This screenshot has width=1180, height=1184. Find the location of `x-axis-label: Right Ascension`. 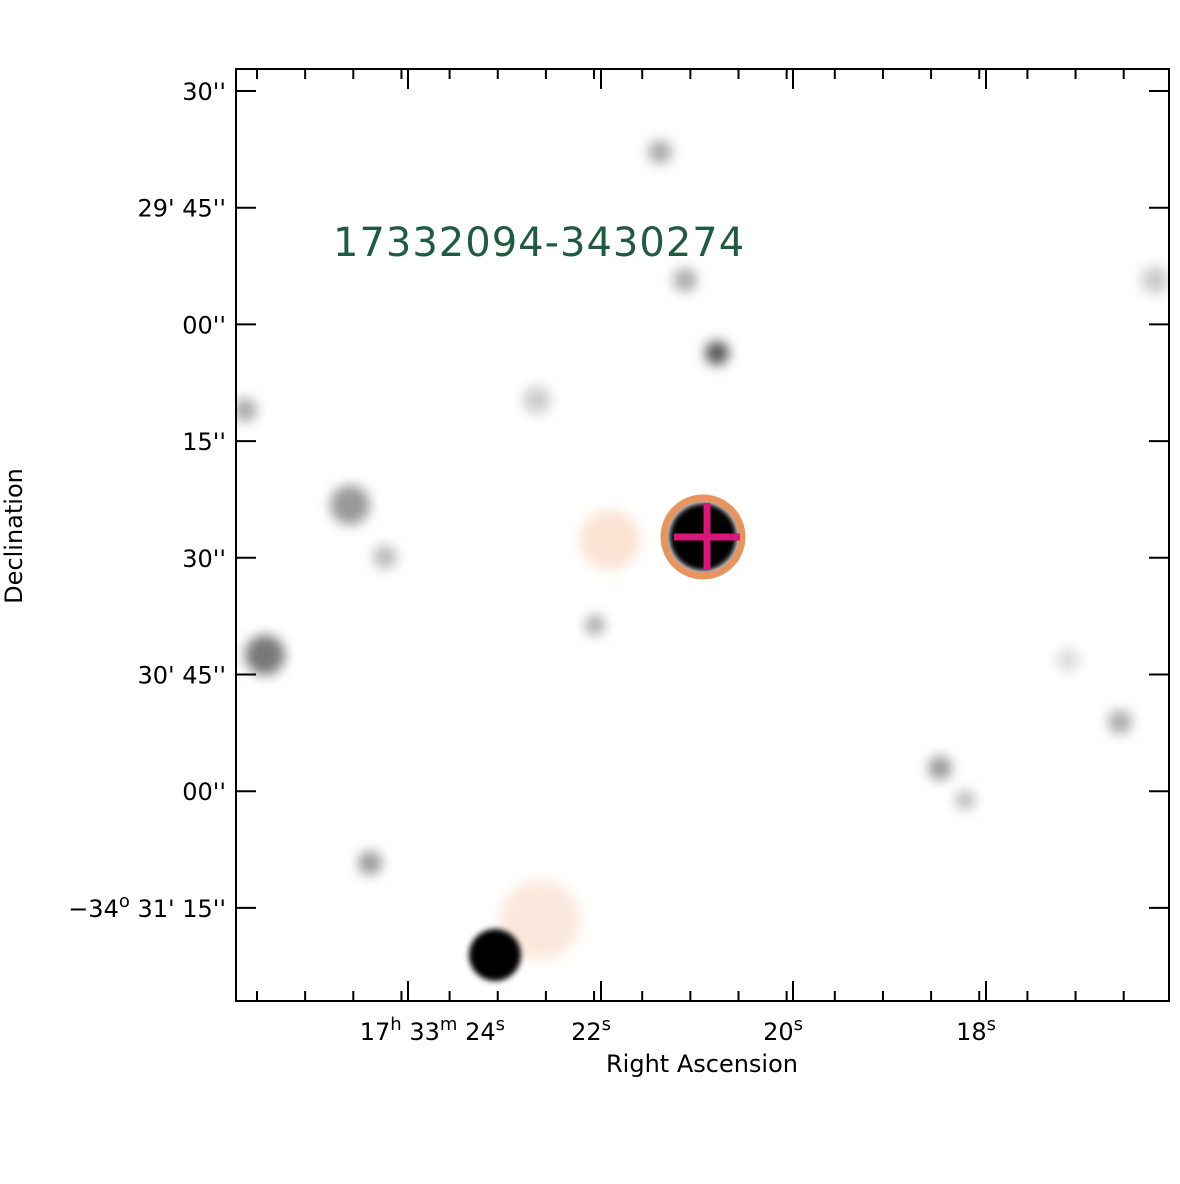

x-axis-label: Right Ascension is located at coordinates (702, 1064).